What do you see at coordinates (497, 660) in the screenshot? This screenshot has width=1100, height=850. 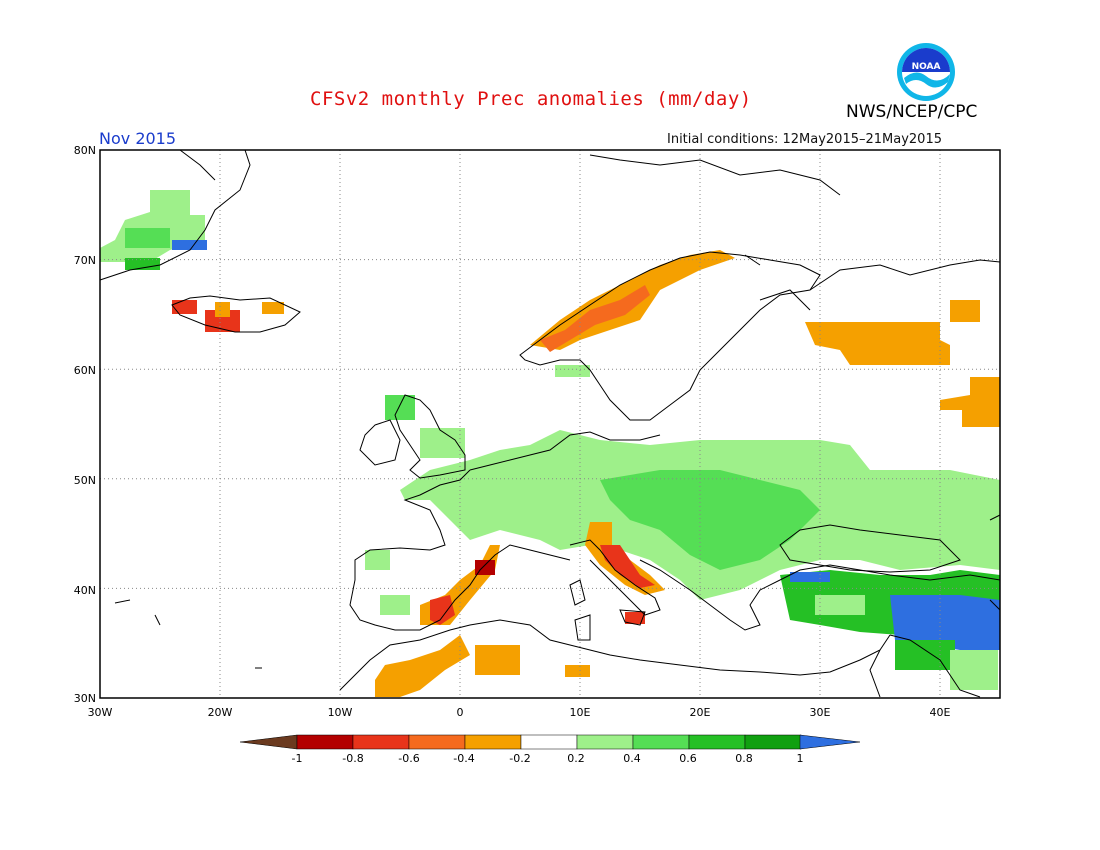 I see `algeria-negative` at bounding box center [497, 660].